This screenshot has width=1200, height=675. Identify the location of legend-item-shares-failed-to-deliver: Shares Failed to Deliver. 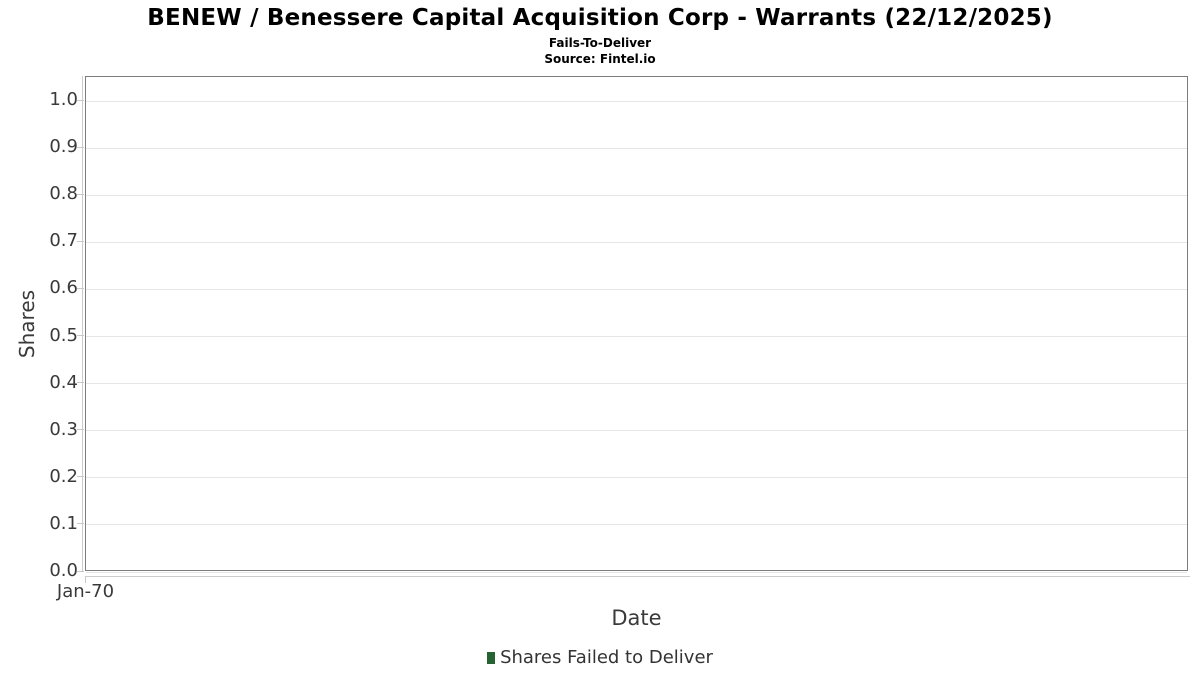
(600, 658).